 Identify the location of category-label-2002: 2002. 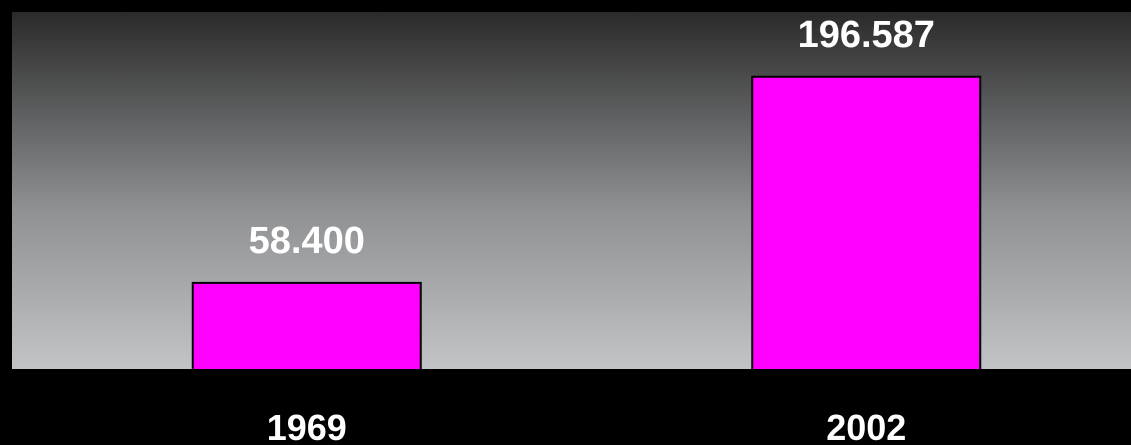
(866, 426).